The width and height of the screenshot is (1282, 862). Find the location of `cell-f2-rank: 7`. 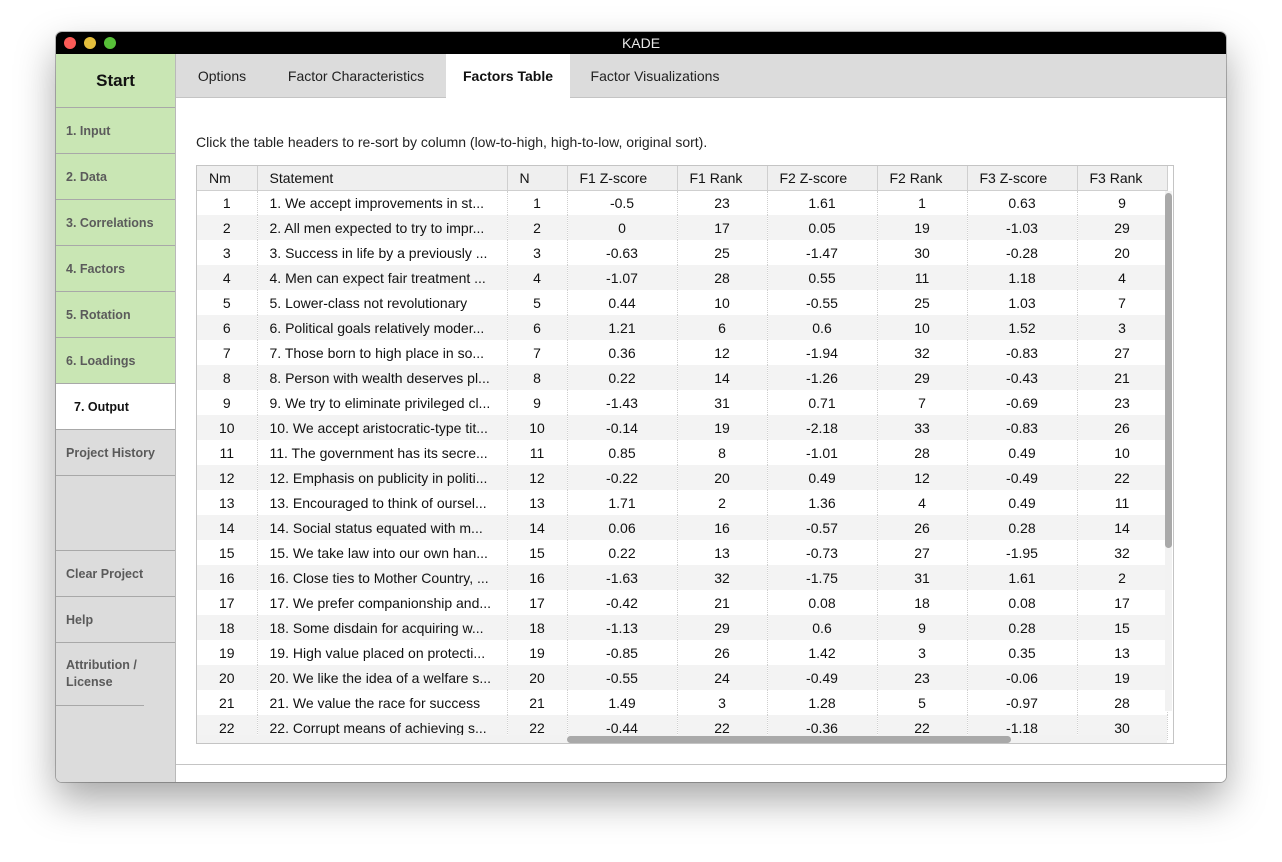

cell-f2-rank: 7 is located at coordinates (922, 402).